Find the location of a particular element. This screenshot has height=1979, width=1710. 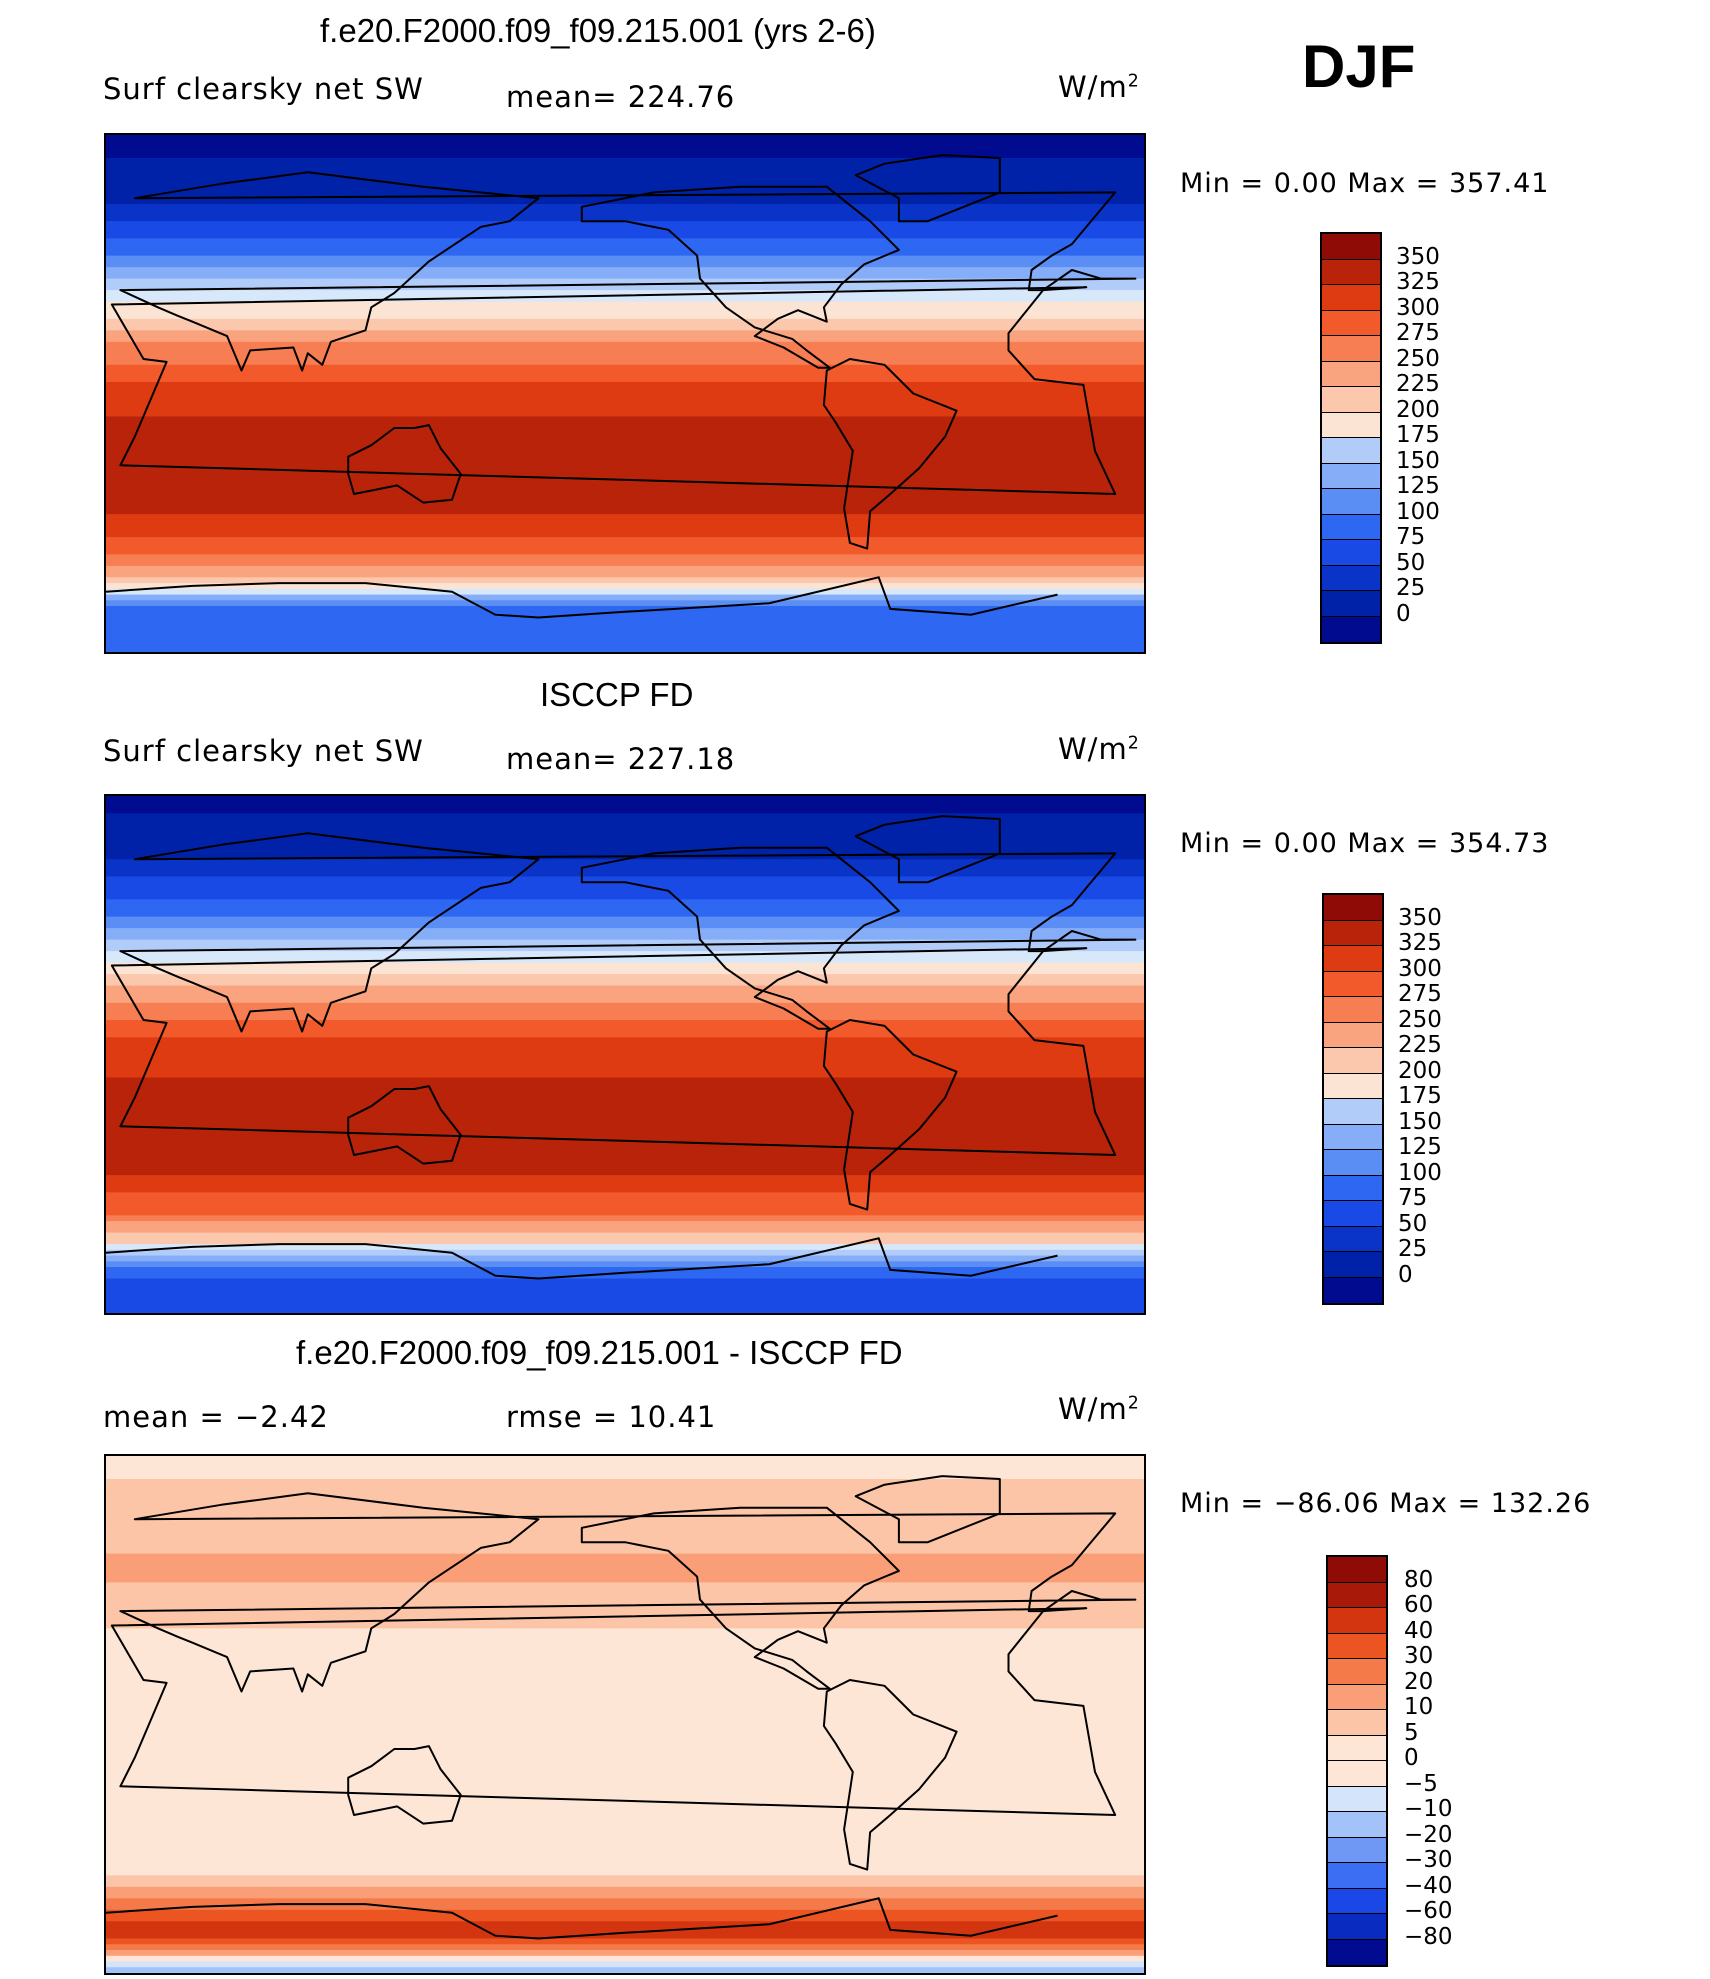

colorbar-tick-label: 20 is located at coordinates (1419, 1681).